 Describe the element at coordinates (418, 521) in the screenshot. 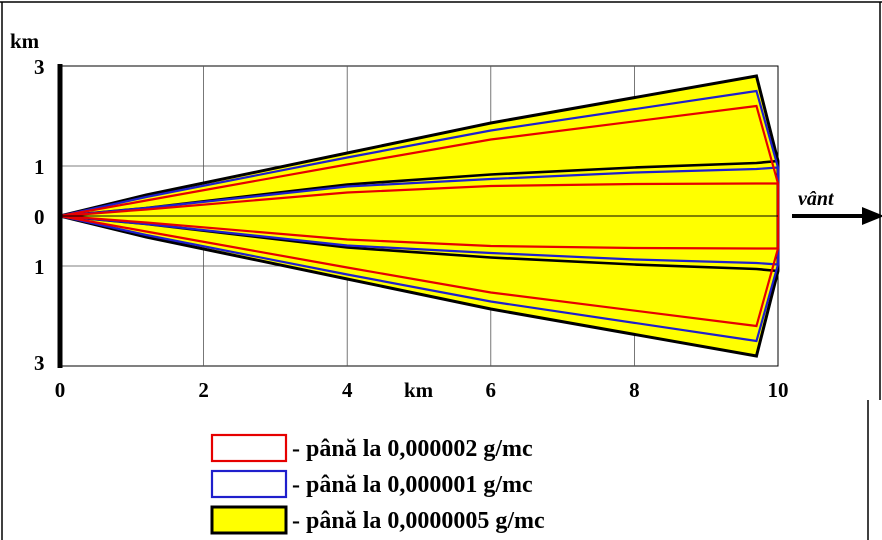

I see `legend-label: - până la 0,0000005 g/mc` at that location.